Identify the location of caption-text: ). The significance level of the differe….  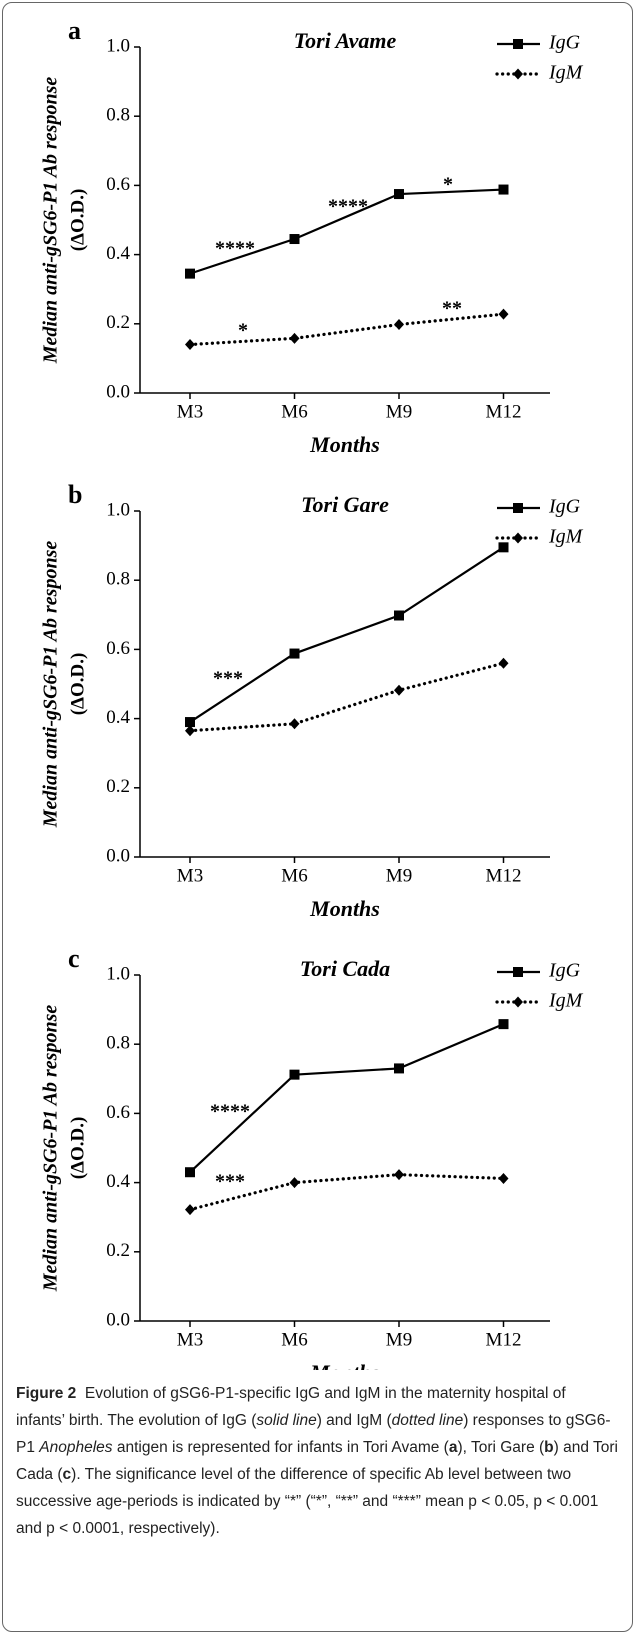
(307, 1501).